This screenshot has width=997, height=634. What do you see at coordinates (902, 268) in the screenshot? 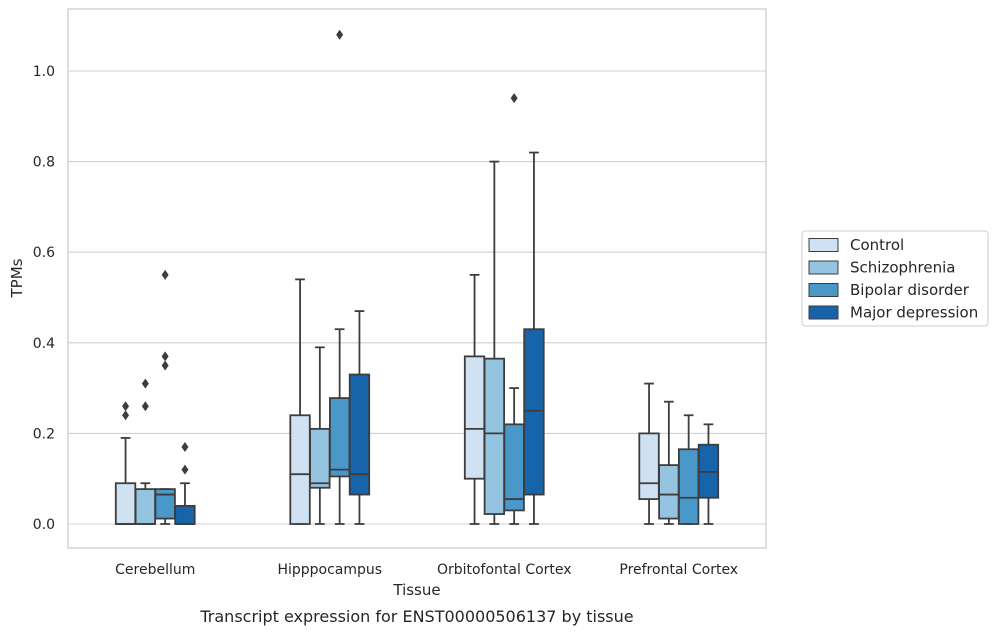
I see `legend-label: Schizophrenia` at bounding box center [902, 268].